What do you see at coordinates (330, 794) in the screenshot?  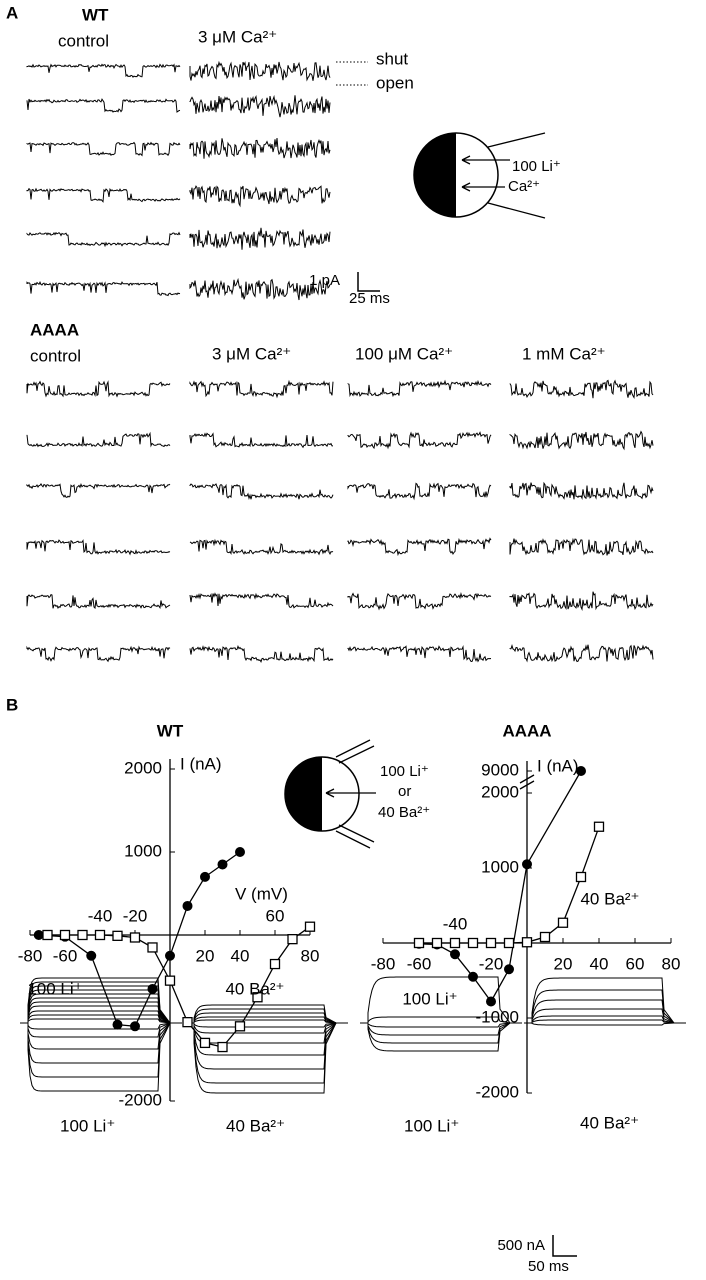 I see `cell-diagram` at bounding box center [330, 794].